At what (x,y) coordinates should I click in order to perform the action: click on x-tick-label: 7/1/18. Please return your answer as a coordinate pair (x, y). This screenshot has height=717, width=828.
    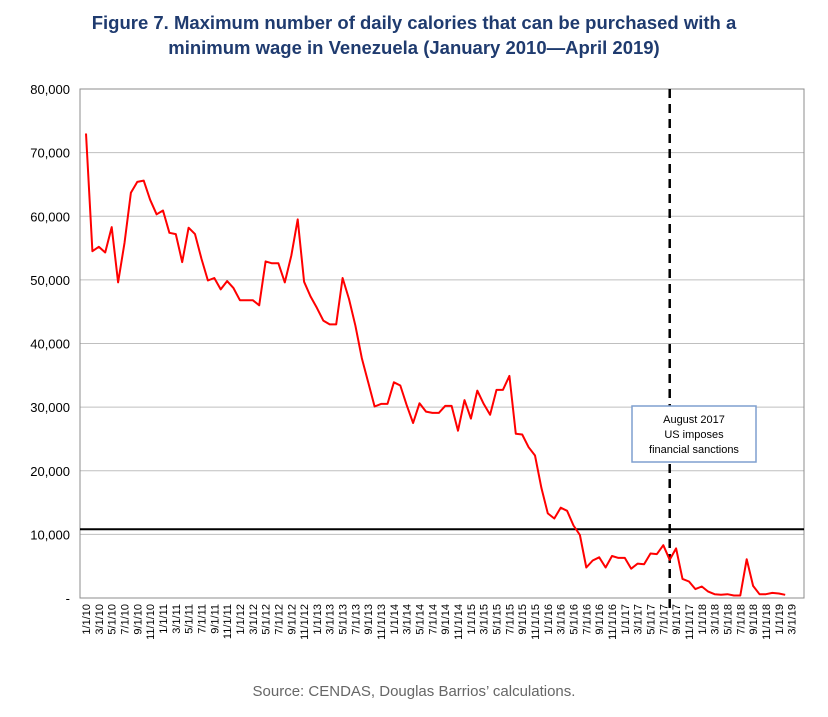
    Looking at the image, I should click on (741, 619).